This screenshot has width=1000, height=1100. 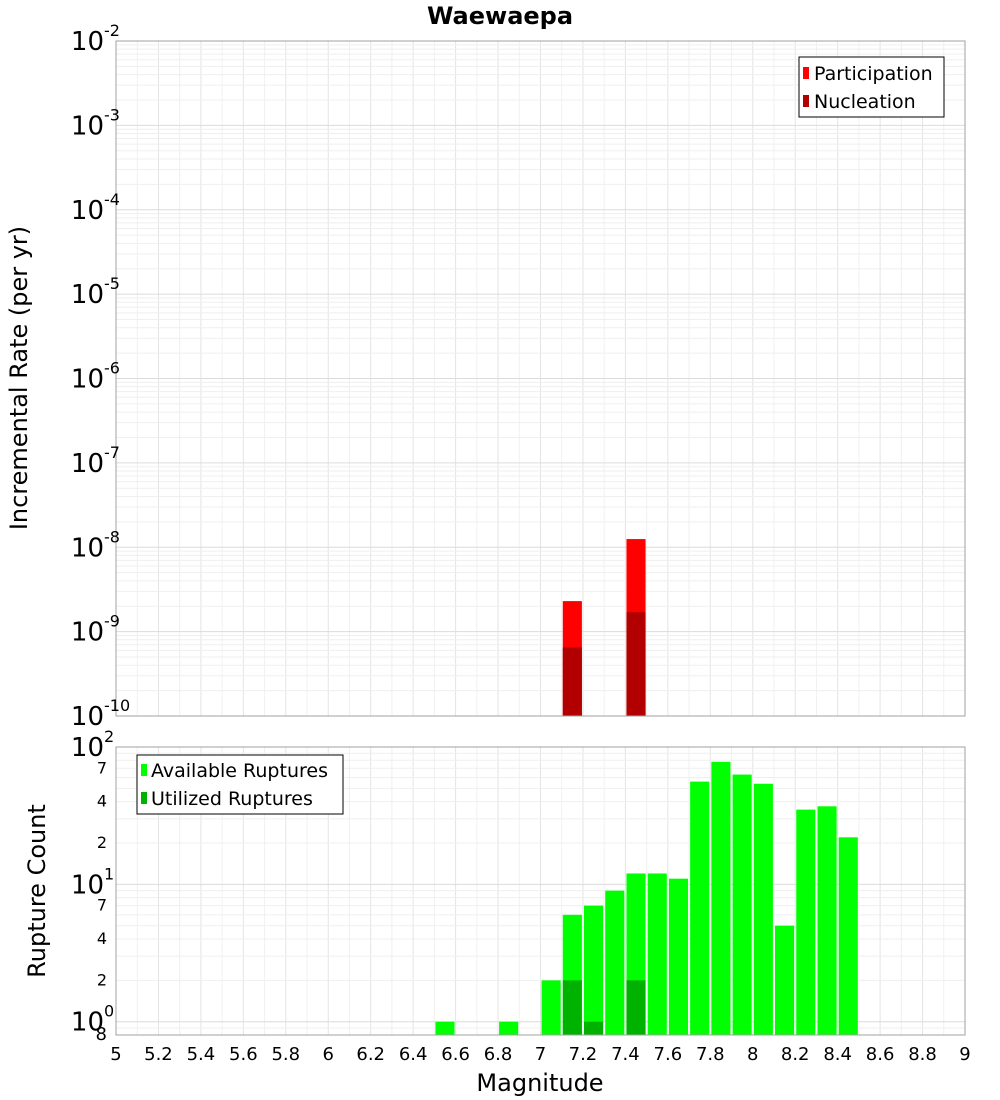 What do you see at coordinates (112, 452) in the screenshot?
I see `top-y-tick-exponent: -7` at bounding box center [112, 452].